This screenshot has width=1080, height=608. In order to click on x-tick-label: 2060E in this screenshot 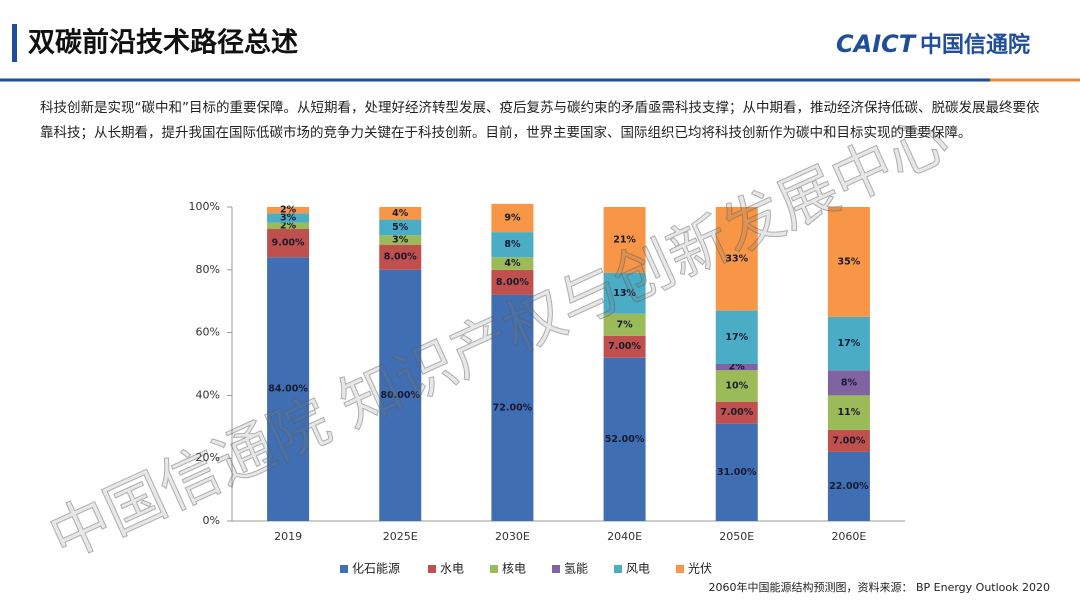, I will do `click(848, 536)`.